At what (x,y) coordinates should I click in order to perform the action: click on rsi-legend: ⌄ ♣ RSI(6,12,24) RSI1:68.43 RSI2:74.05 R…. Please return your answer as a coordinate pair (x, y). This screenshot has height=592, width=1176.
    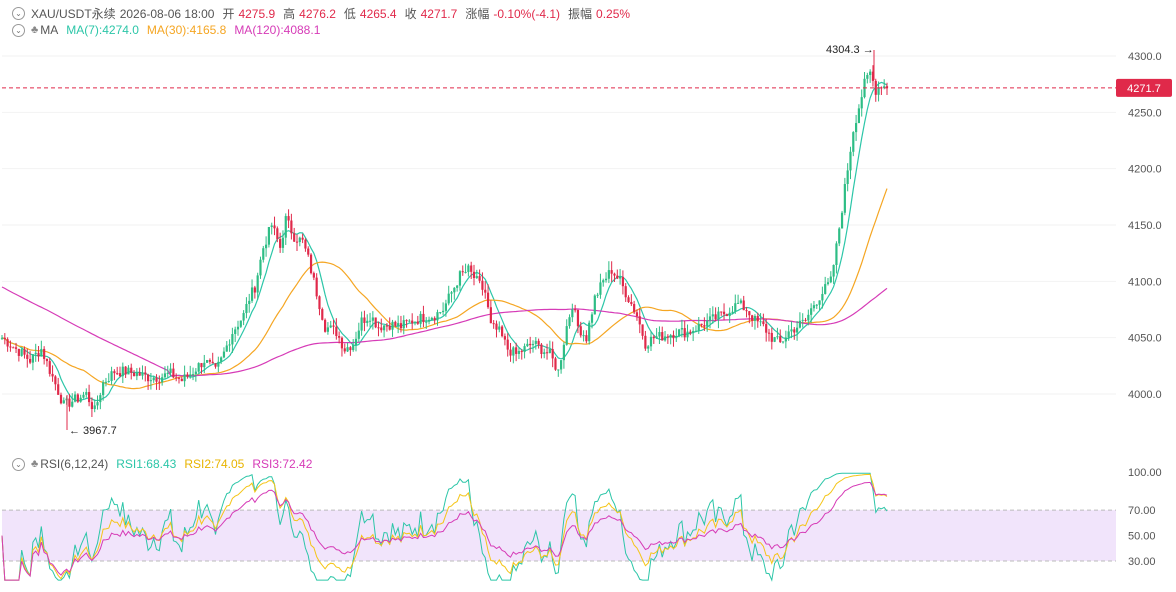
    Looking at the image, I should click on (166, 464).